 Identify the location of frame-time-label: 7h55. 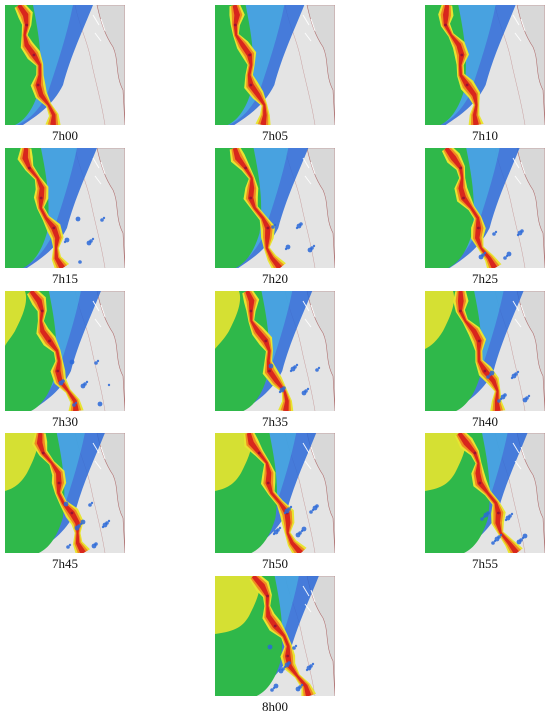
(485, 563).